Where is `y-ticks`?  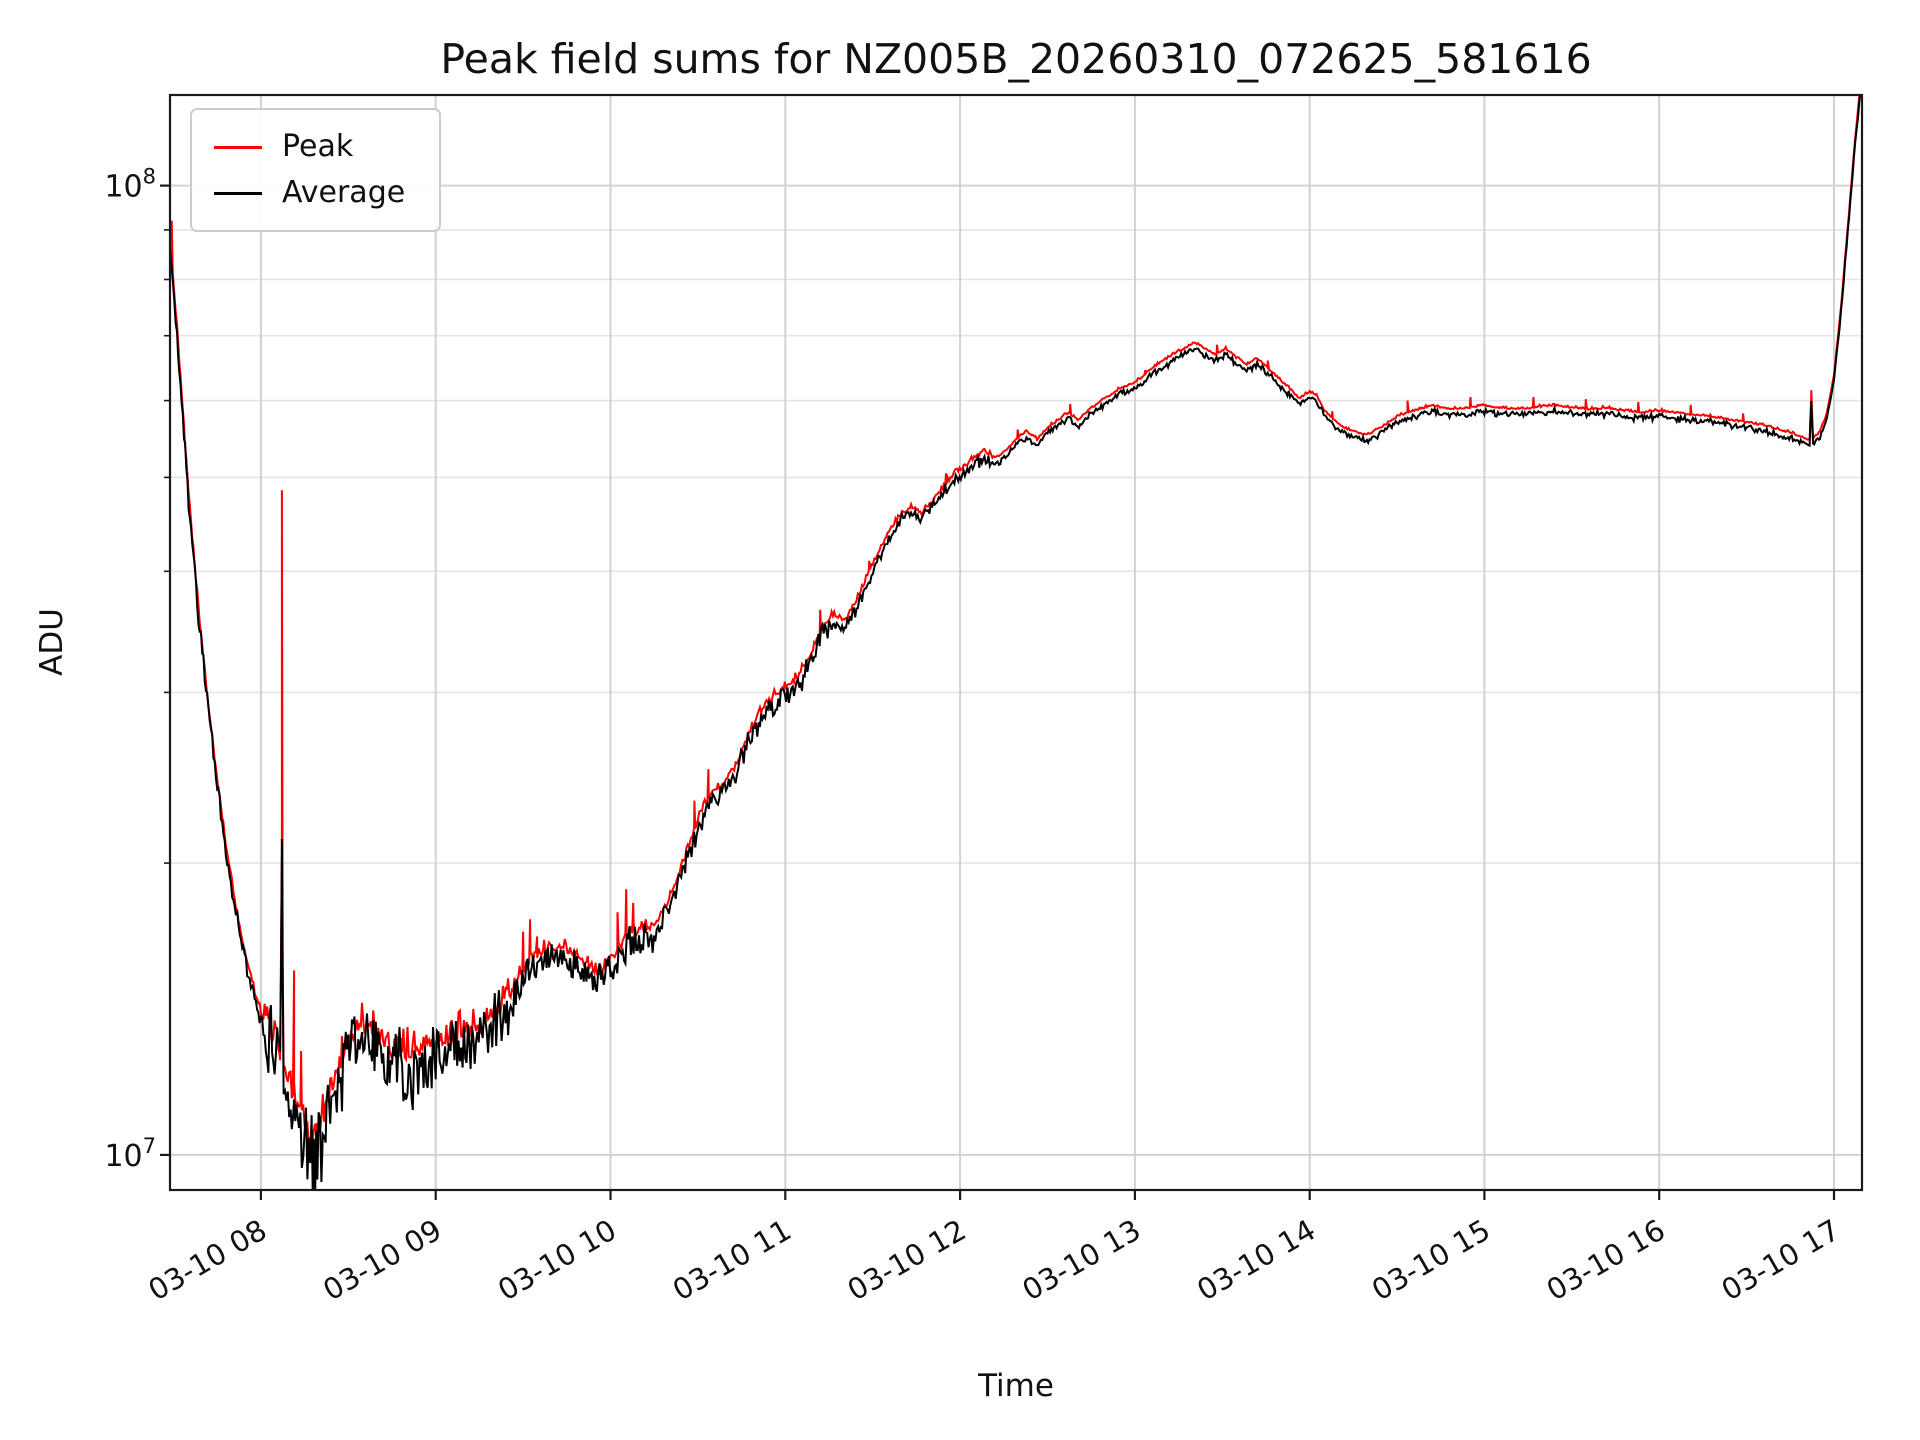
y-ticks is located at coordinates (165, 670).